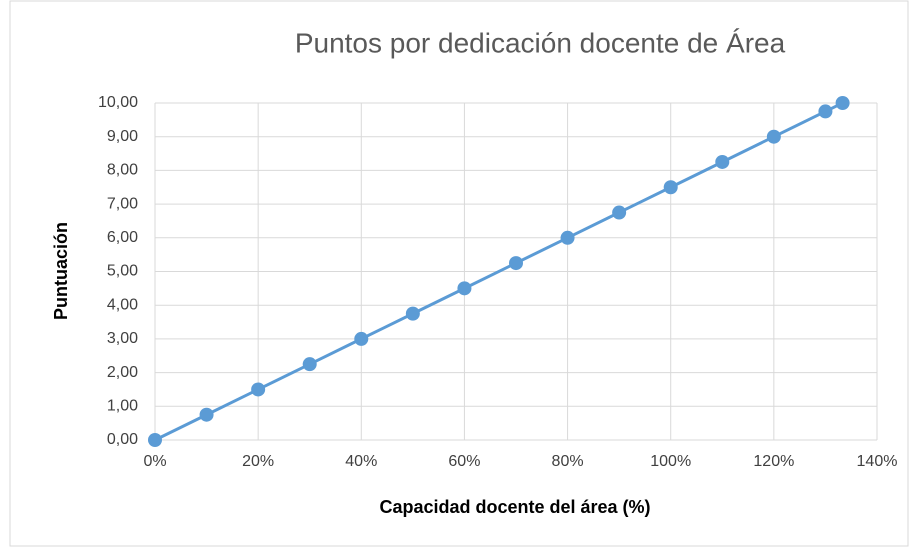 This screenshot has height=549, width=918. What do you see at coordinates (122, 304) in the screenshot?
I see `y-tick-label: 4,00` at bounding box center [122, 304].